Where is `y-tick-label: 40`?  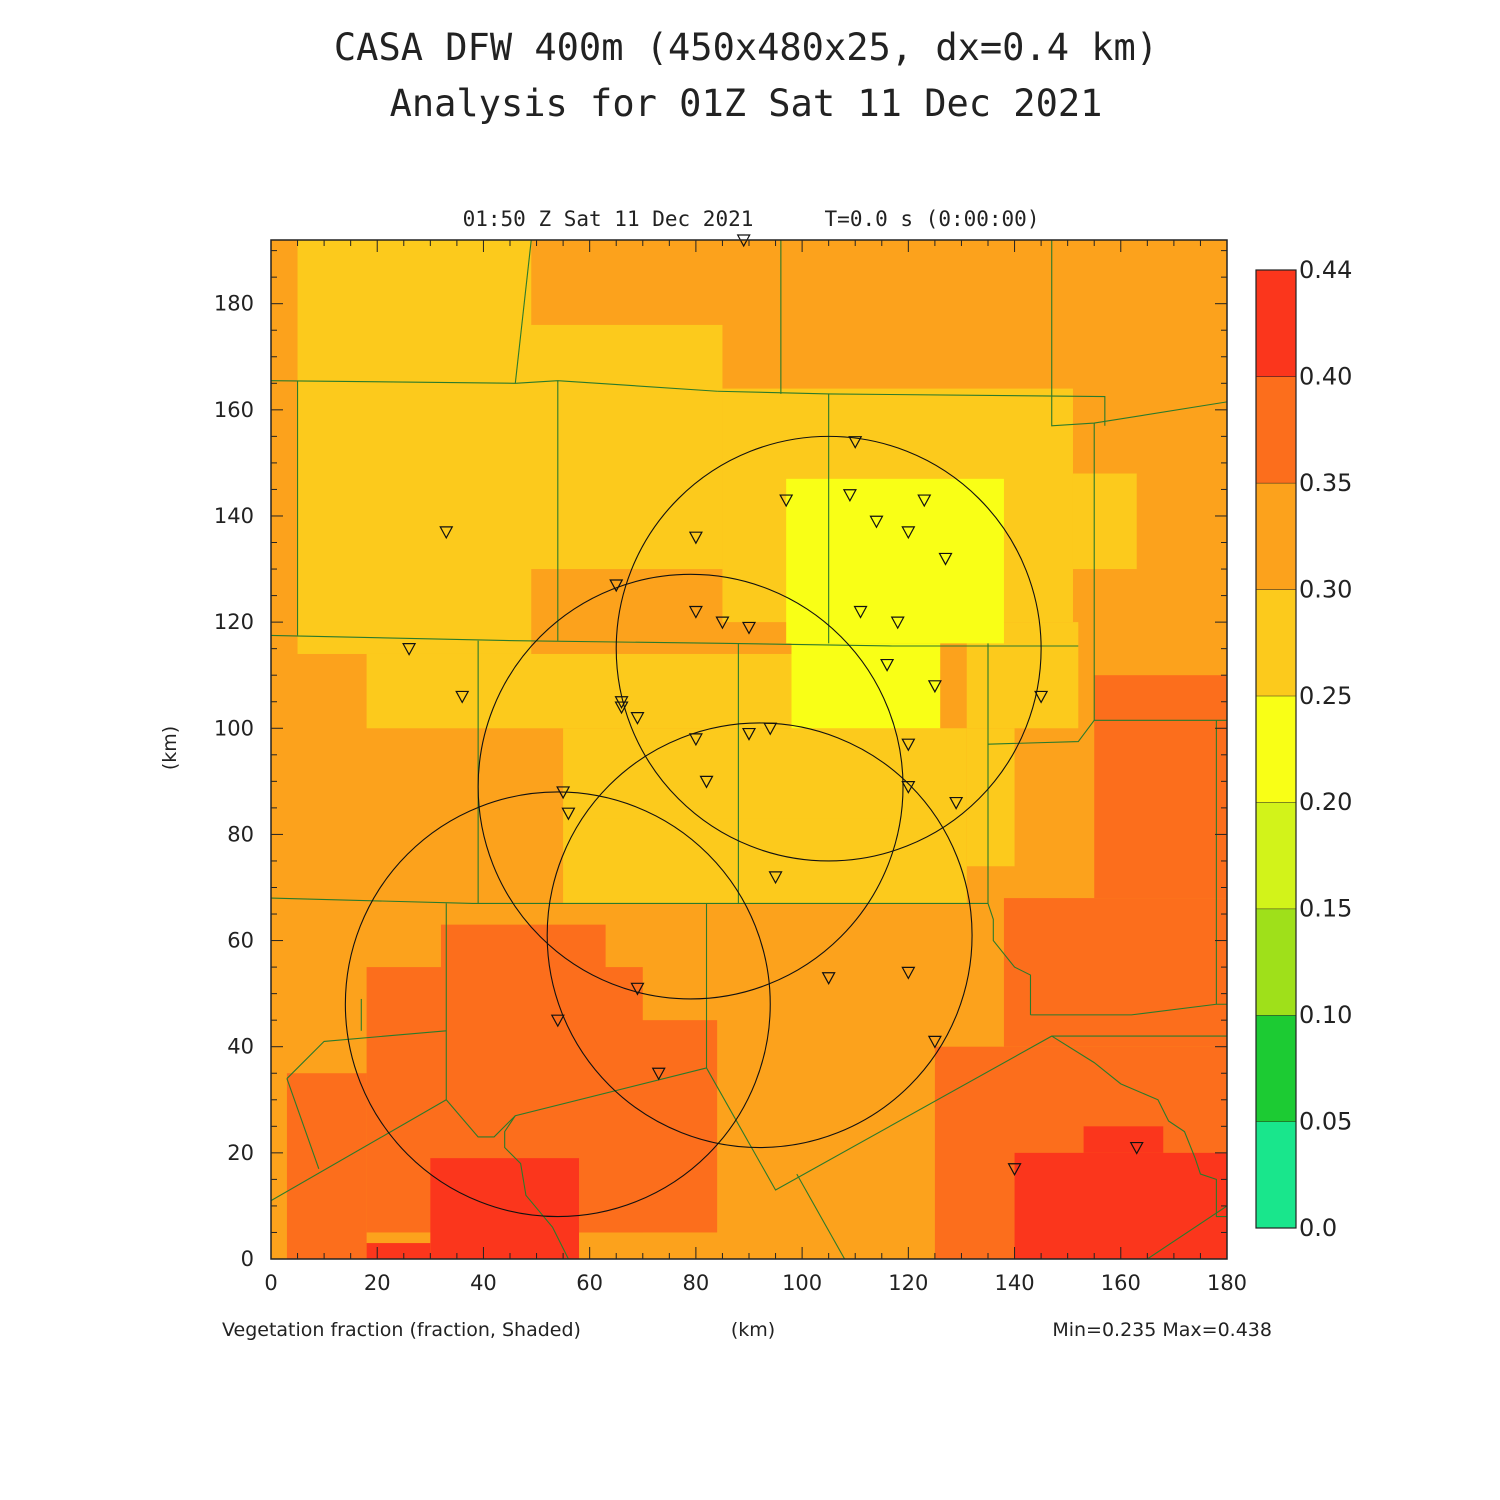
y-tick-label: 40 is located at coordinates (240, 1047).